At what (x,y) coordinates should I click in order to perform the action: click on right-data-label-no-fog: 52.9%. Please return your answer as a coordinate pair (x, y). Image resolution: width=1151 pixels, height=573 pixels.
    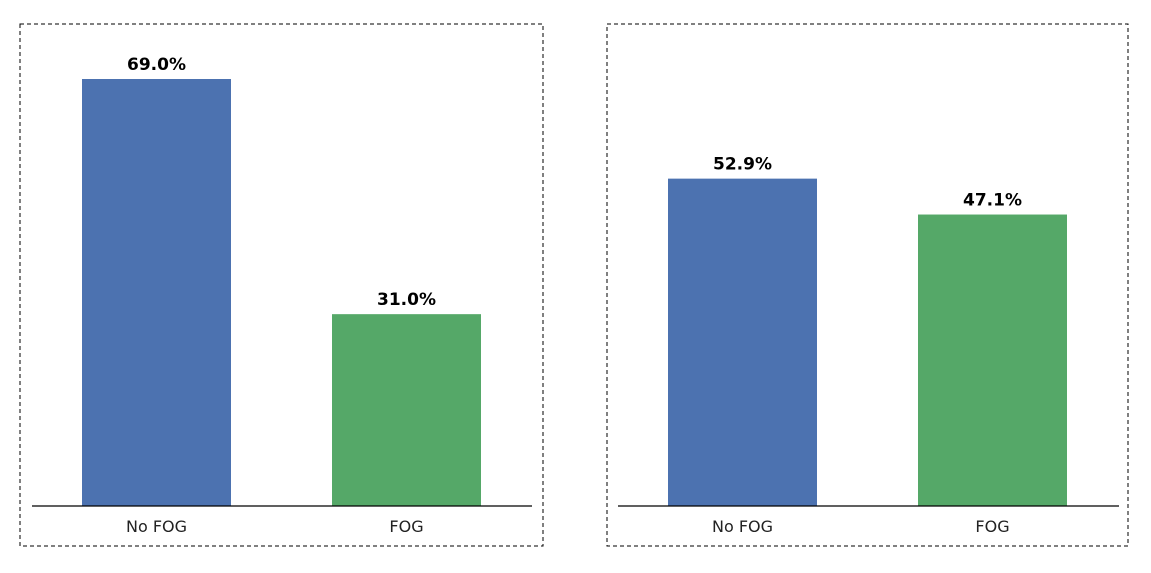
    Looking at the image, I should click on (742, 165).